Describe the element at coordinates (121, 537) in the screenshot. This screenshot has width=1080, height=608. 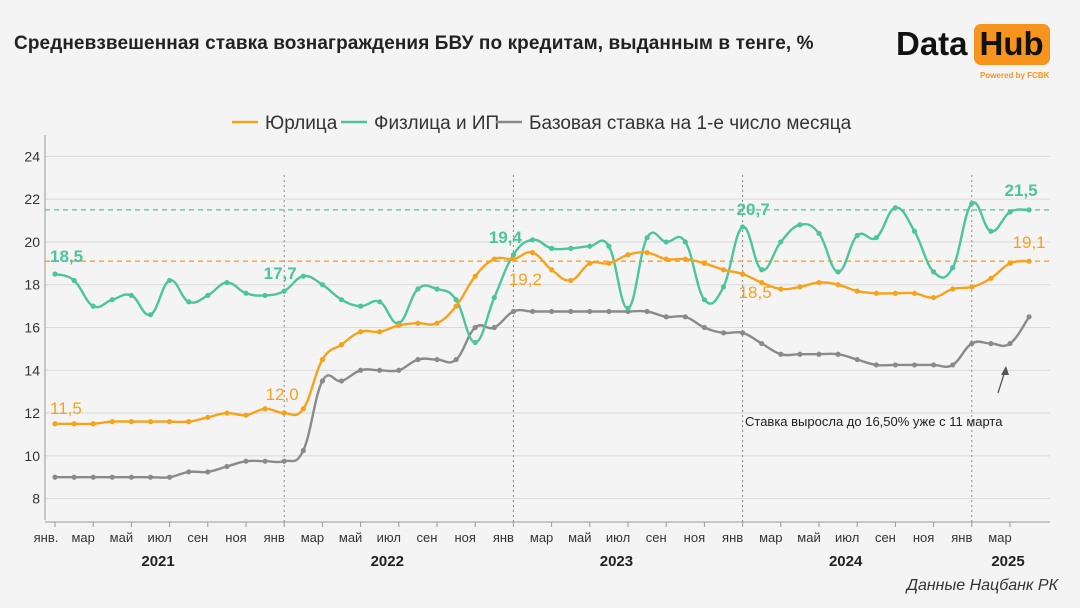
I see `x-tick-label: май` at that location.